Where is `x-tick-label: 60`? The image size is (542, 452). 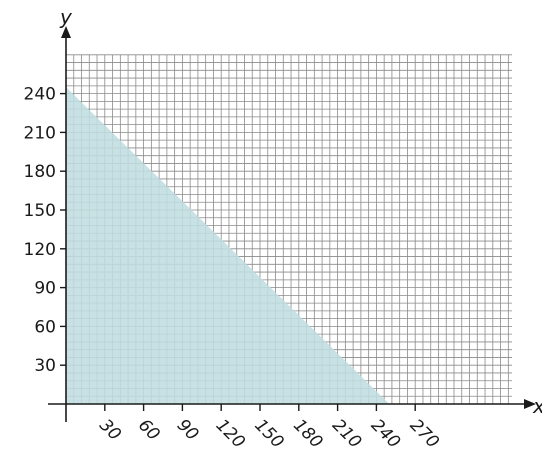 x-tick-label: 60 is located at coordinates (148, 429).